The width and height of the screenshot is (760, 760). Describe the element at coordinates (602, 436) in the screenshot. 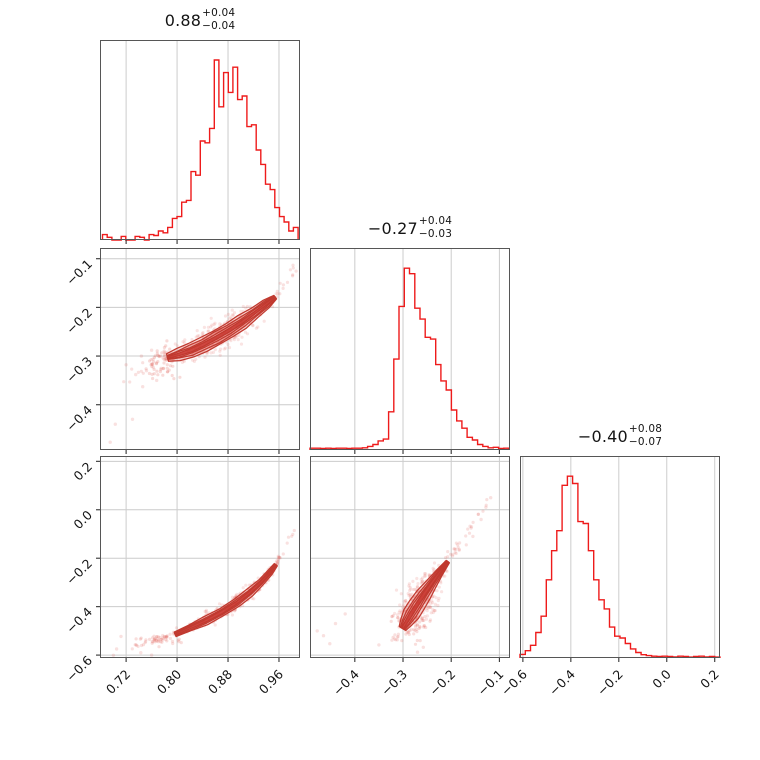

I see `title-param-3-value: −0.40` at that location.